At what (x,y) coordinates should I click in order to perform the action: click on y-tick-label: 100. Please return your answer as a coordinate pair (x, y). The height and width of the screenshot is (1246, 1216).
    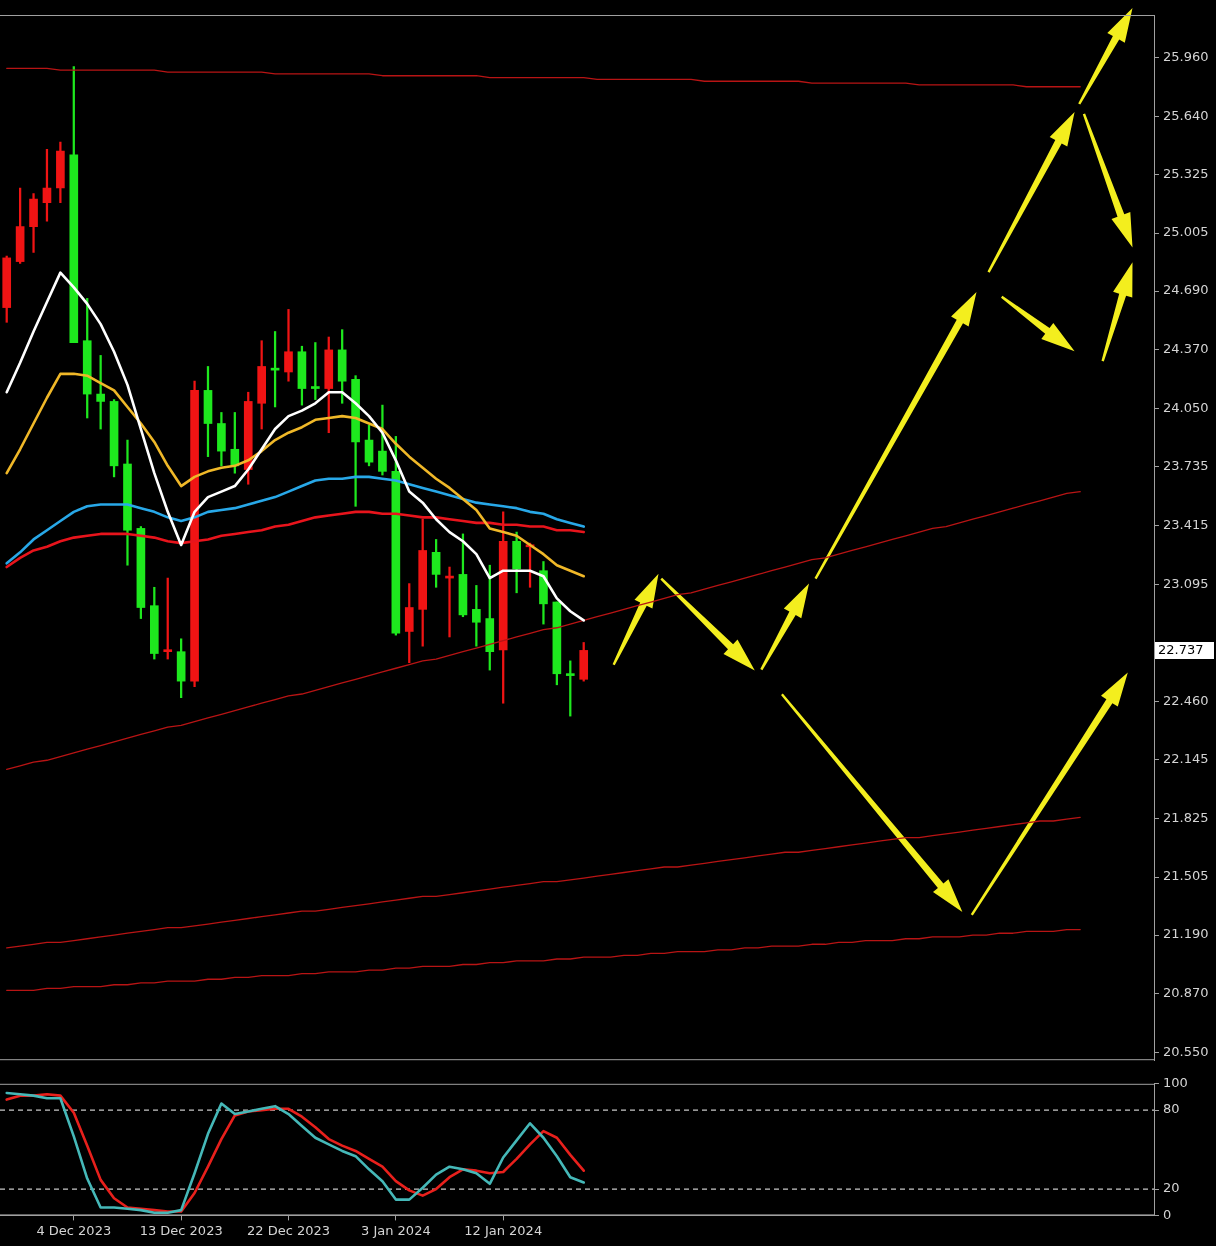
    Looking at the image, I should click on (1175, 1083).